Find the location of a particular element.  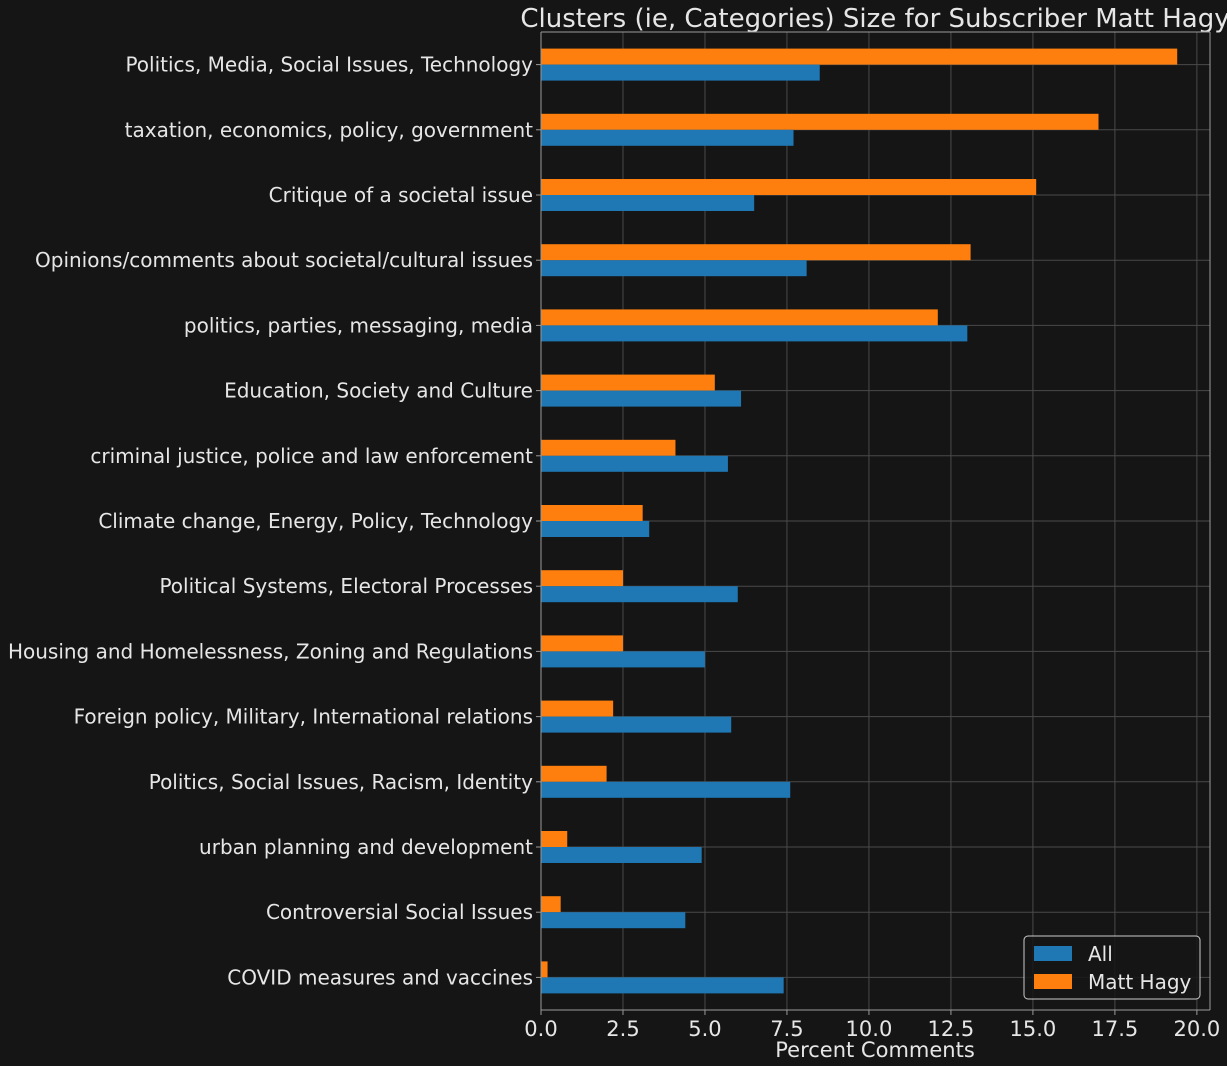

legend-swatch-matt-hagy is located at coordinates (1053, 981).